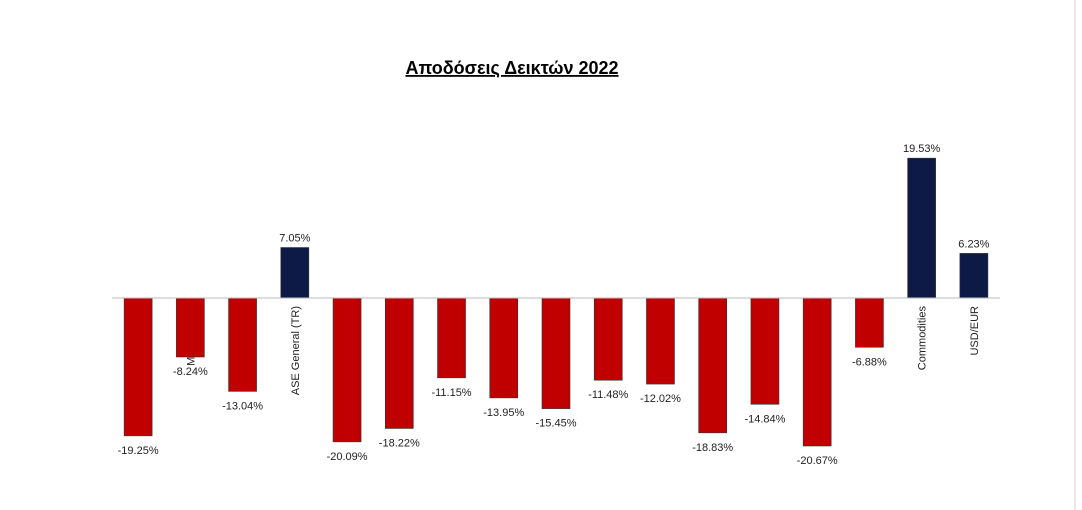 This screenshot has height=510, width=1082. Describe the element at coordinates (556, 424) in the screenshot. I see `value-label: -15.45%` at that location.